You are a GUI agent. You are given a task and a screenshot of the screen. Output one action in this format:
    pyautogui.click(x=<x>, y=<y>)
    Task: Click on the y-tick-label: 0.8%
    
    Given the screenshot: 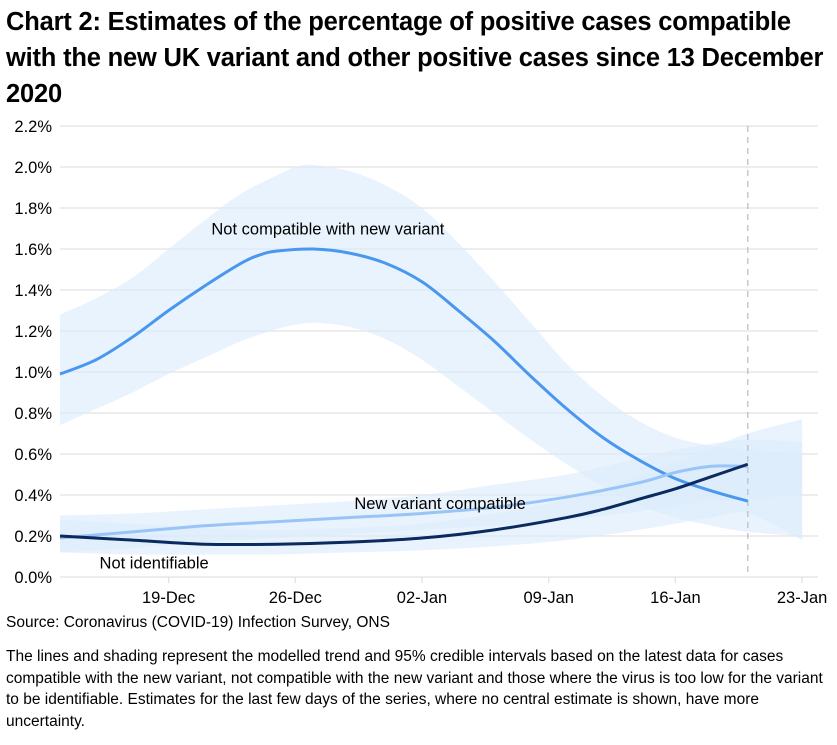 What is the action you would take?
    pyautogui.click(x=33, y=414)
    